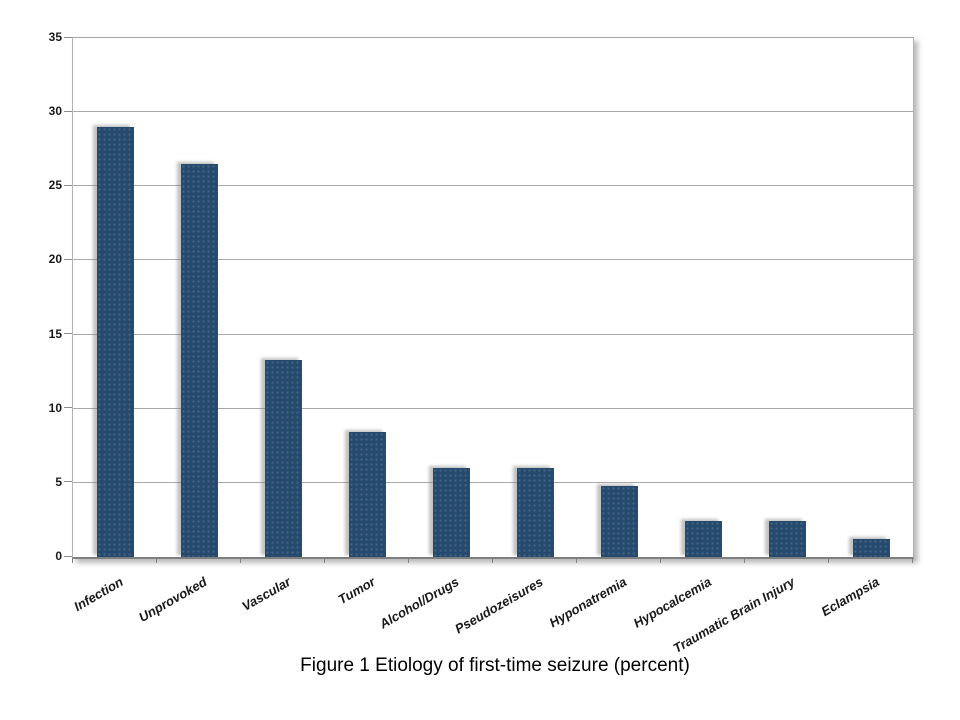  Describe the element at coordinates (55, 333) in the screenshot. I see `y-axis-label: 15` at that location.